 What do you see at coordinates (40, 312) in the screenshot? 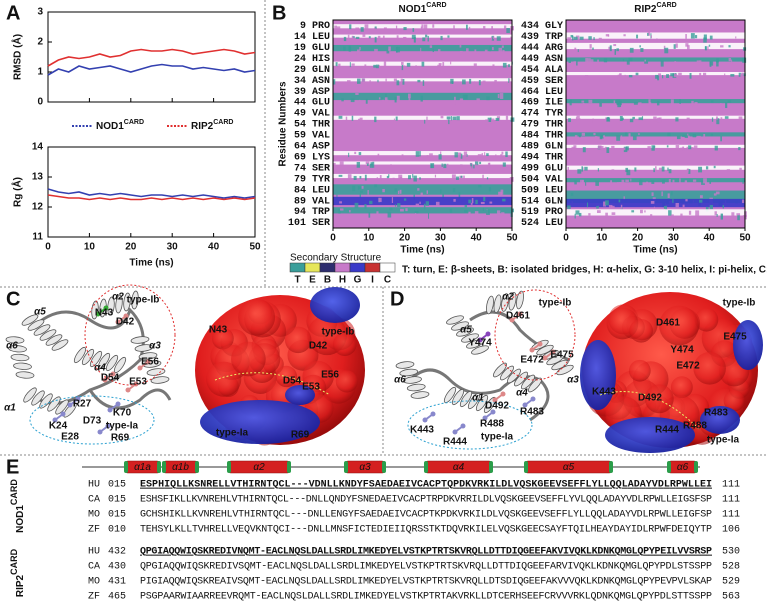
I see `cartoon-label: α5` at bounding box center [40, 312].